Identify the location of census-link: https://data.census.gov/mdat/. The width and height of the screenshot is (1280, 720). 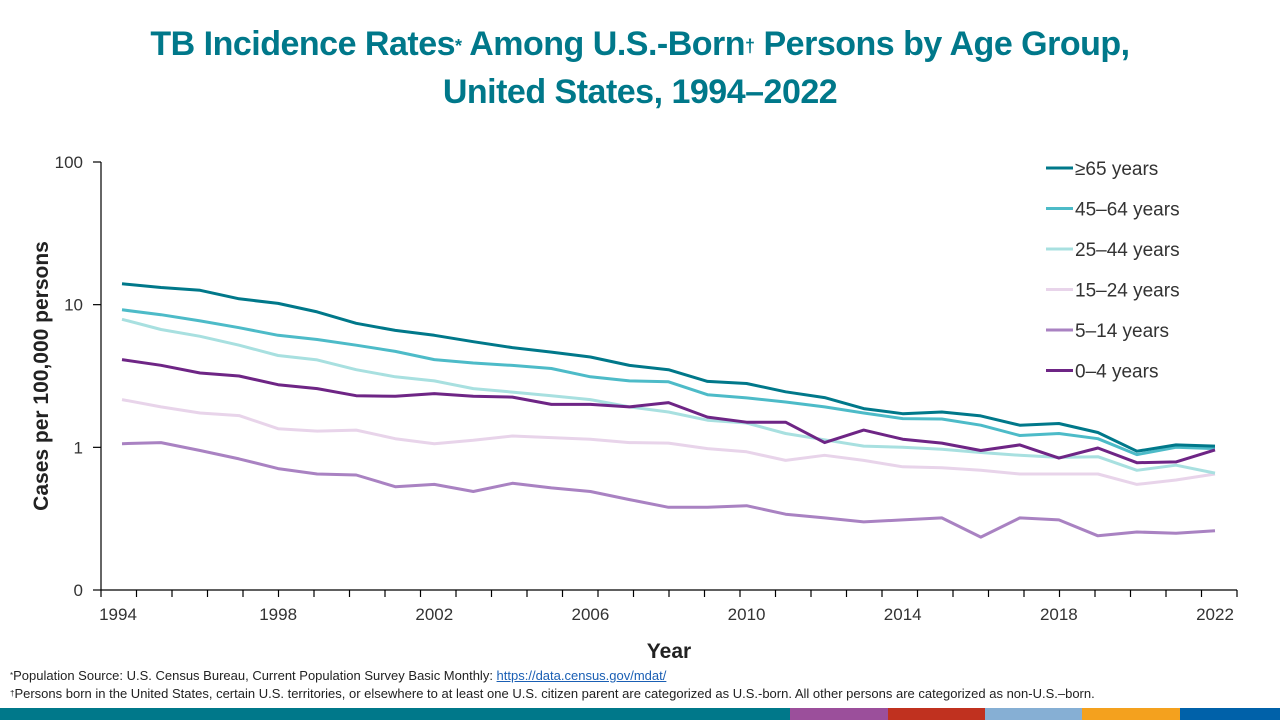
(581, 675).